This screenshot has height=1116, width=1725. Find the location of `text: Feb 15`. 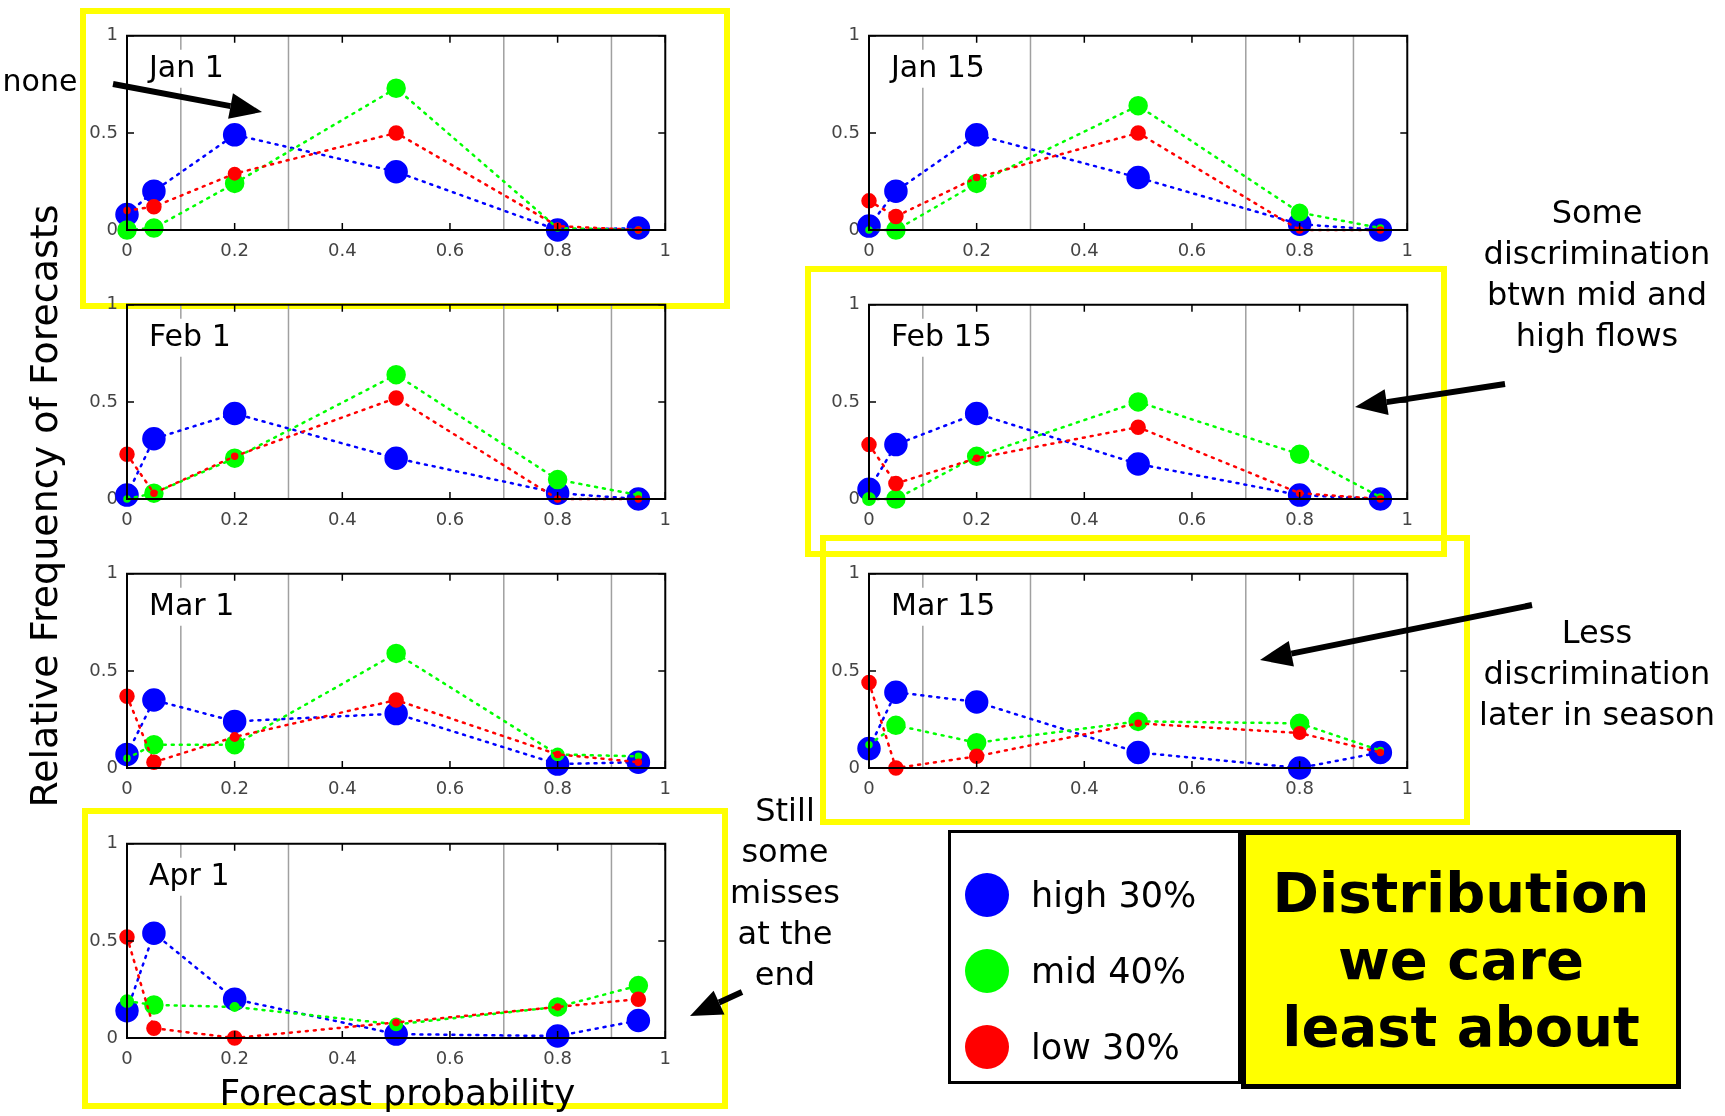

text: Feb 15 is located at coordinates (941, 335).